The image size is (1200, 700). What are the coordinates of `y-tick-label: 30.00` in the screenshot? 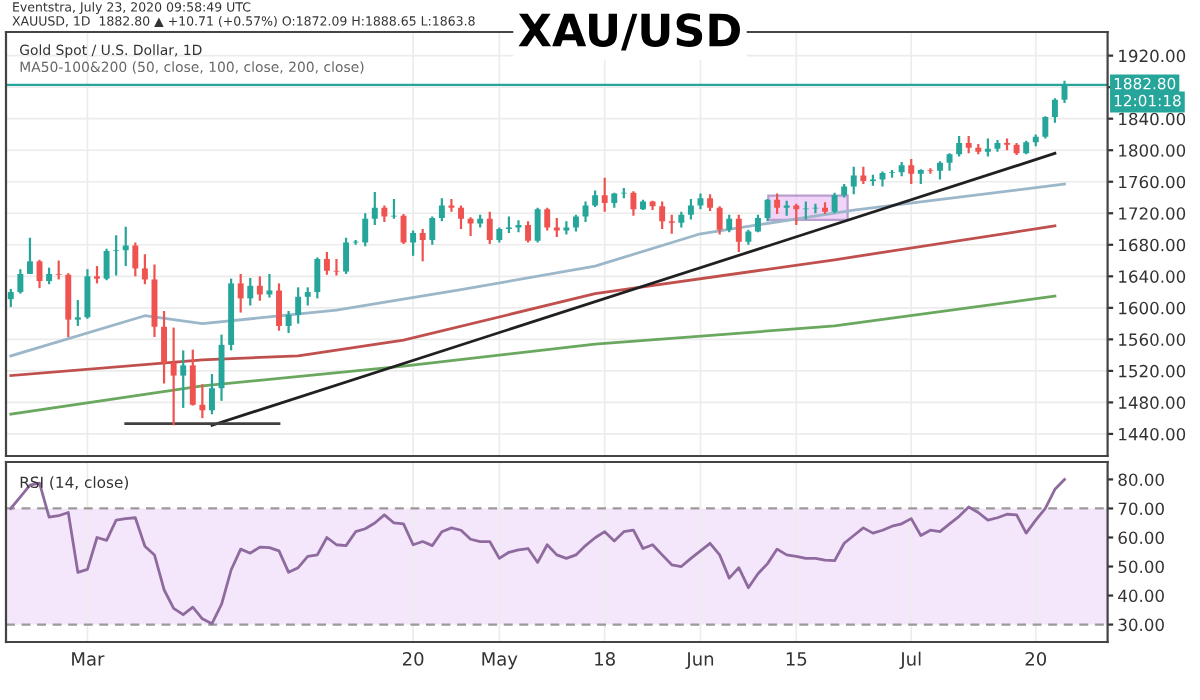 It's located at (1141, 625).